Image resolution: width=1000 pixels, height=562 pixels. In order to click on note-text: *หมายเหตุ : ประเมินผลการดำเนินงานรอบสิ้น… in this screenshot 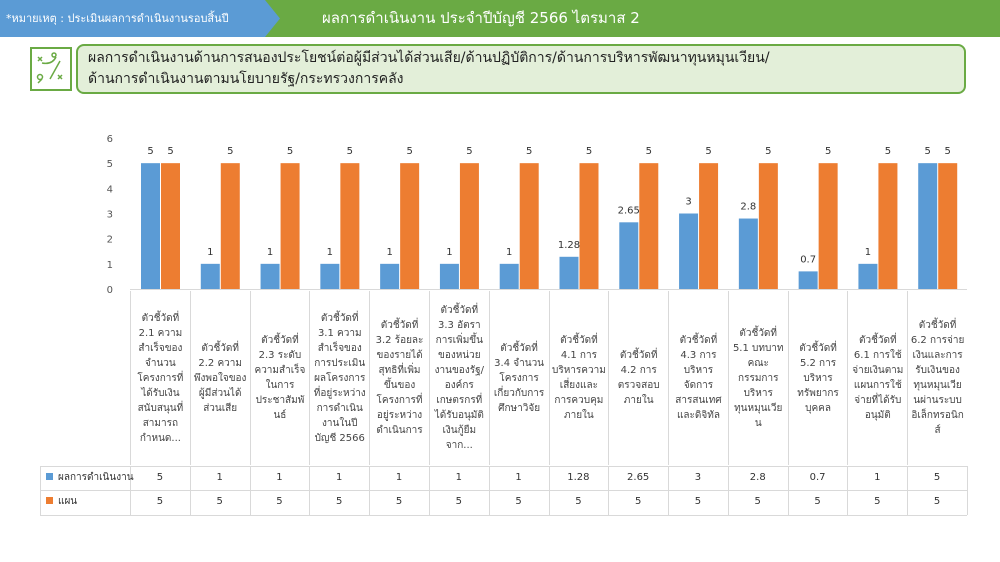, I will do `click(117, 18)`.